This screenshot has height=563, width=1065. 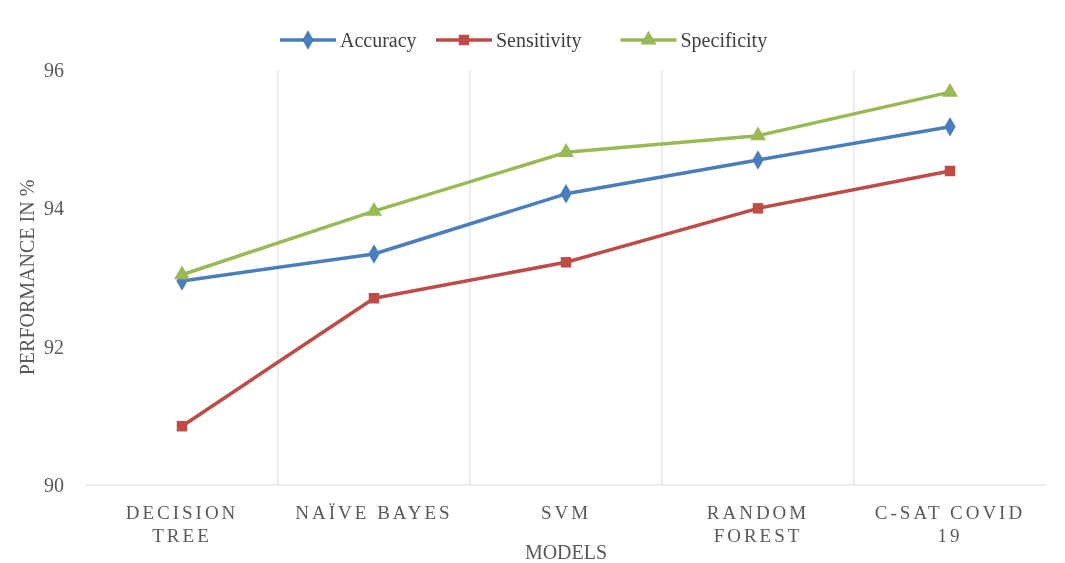 I want to click on x-tick-label: DECISION TREE, so click(x=182, y=524).